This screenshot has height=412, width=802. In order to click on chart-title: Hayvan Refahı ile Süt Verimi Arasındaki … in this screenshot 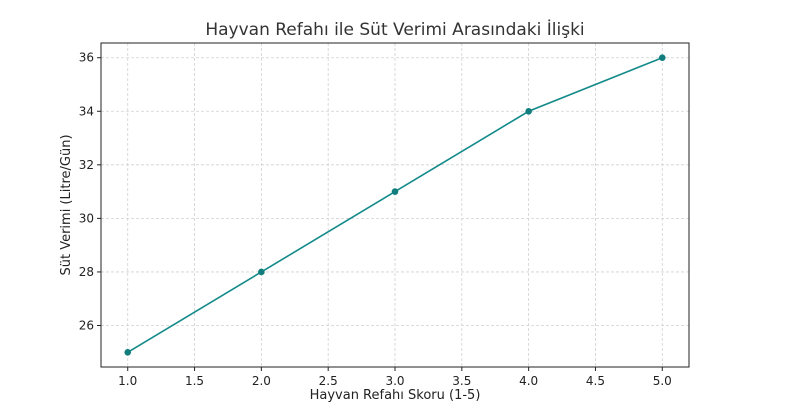, I will do `click(394, 29)`.